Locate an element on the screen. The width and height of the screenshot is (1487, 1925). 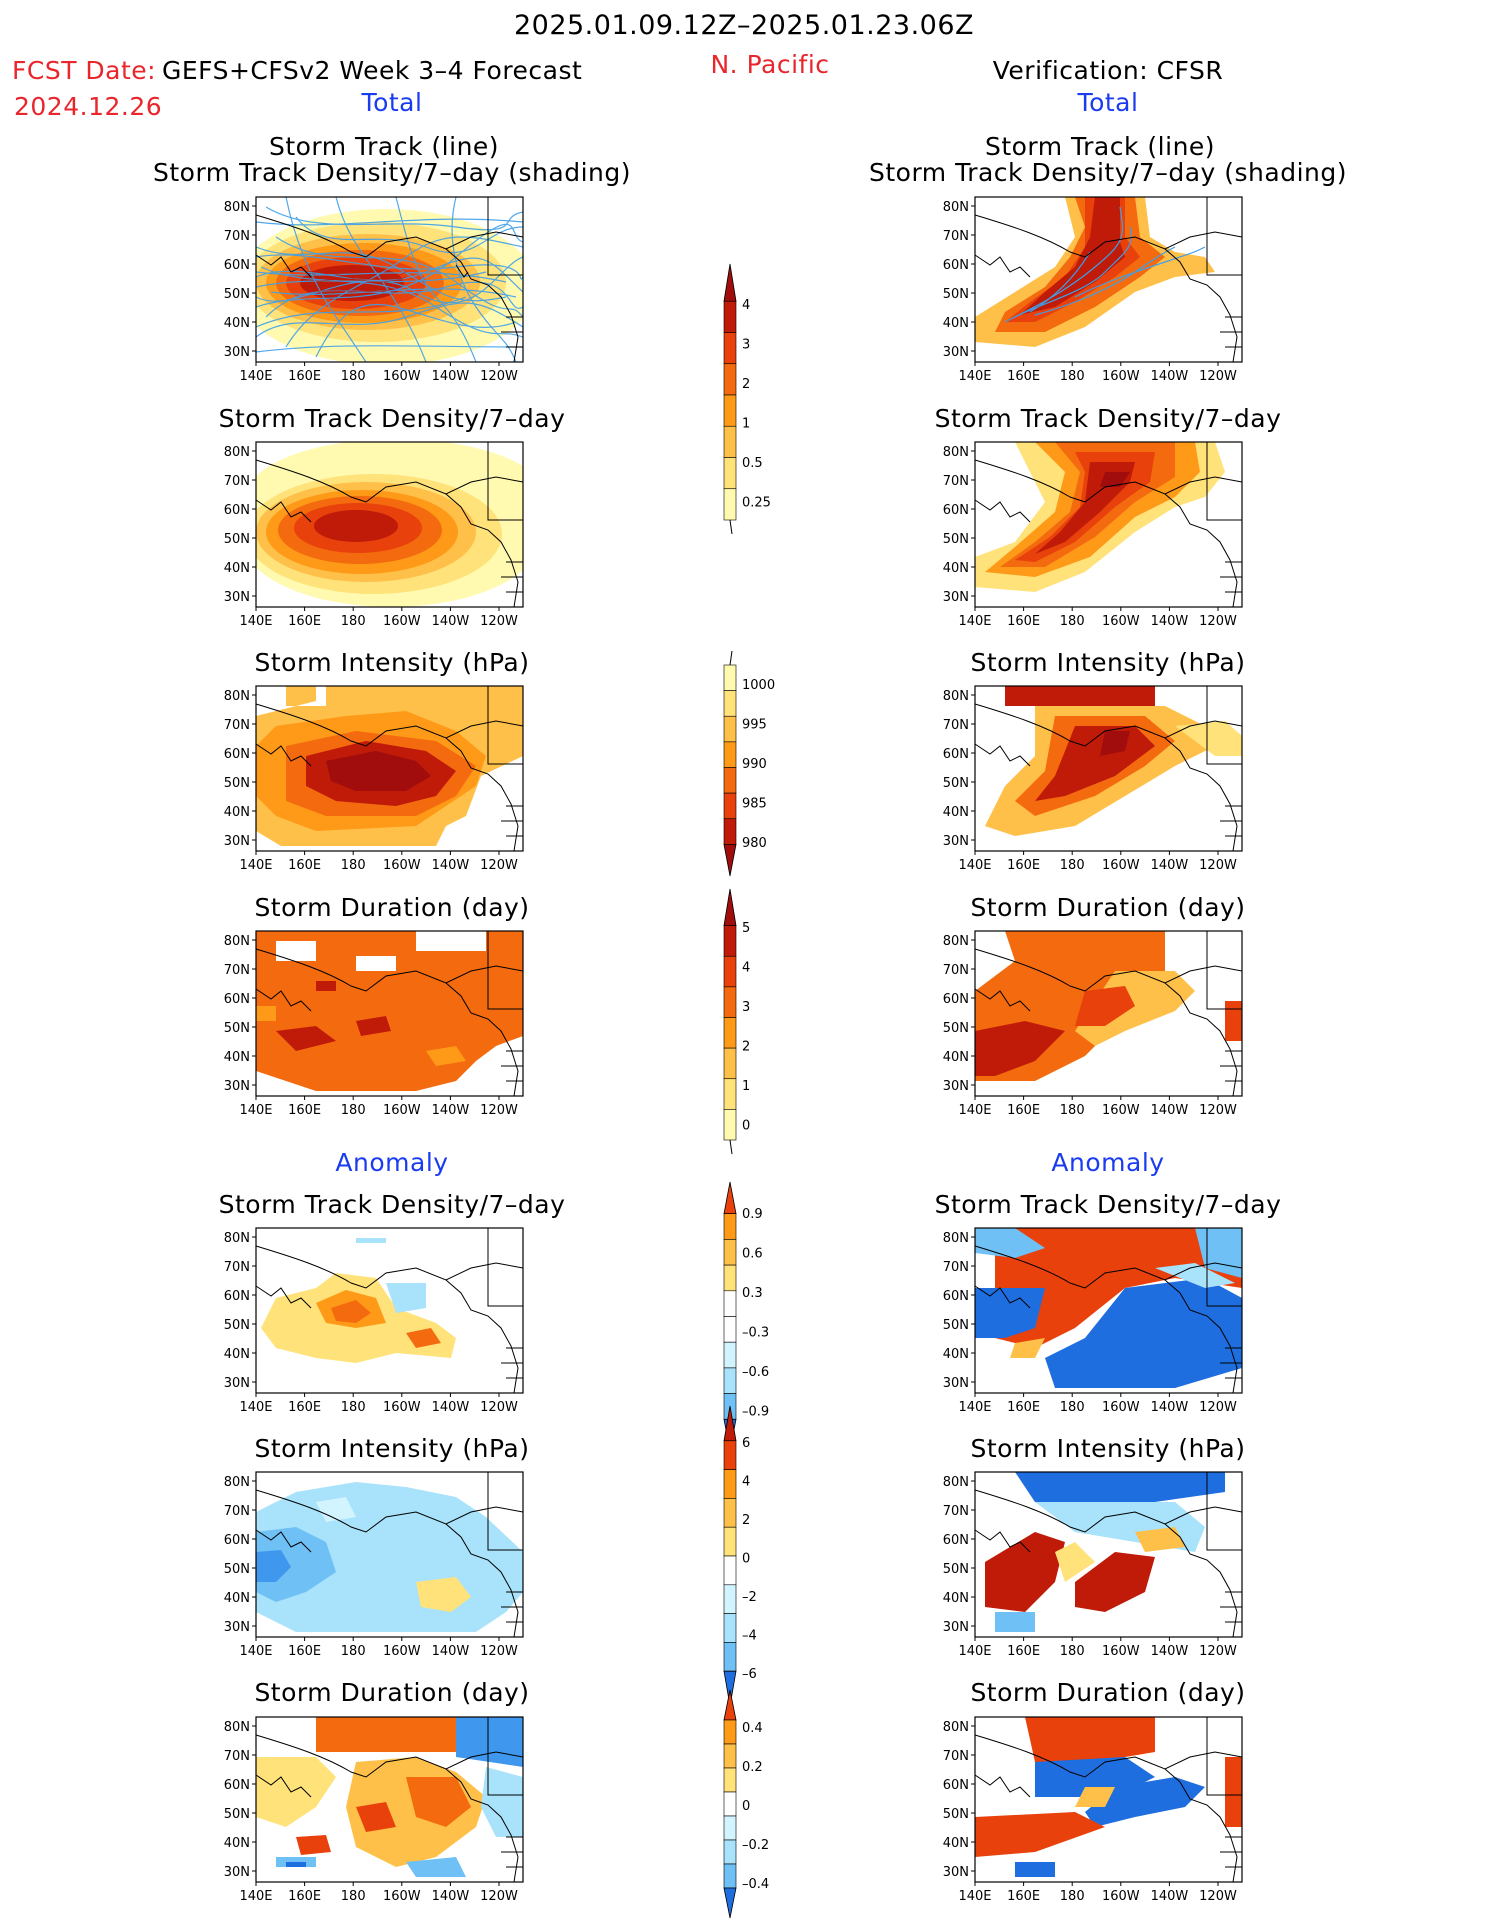
title-duration-right: Storm Duration (day) is located at coordinates (1108, 907).